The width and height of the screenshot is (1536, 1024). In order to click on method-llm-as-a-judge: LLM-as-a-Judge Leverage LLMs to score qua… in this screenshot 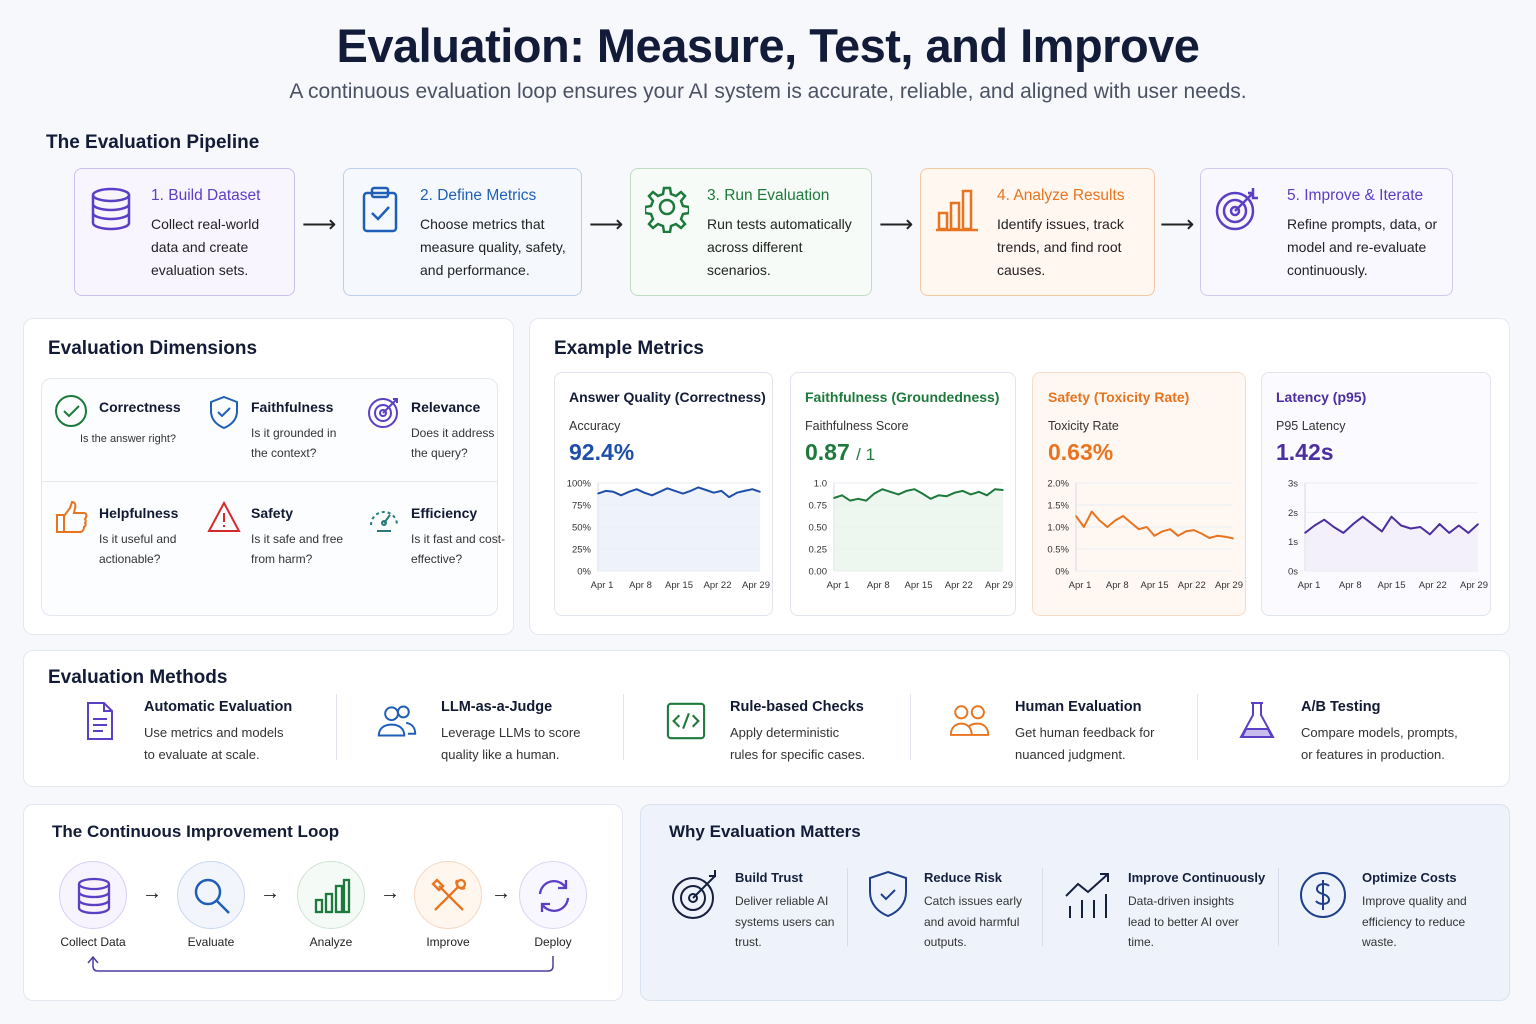, I will do `click(517, 730)`.